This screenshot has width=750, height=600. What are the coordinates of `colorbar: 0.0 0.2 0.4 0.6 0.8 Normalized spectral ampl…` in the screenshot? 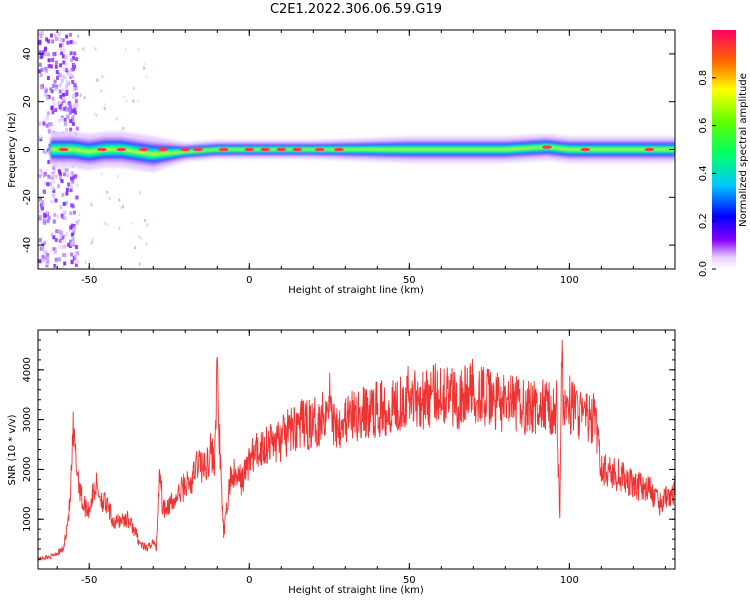 It's located at (723, 153).